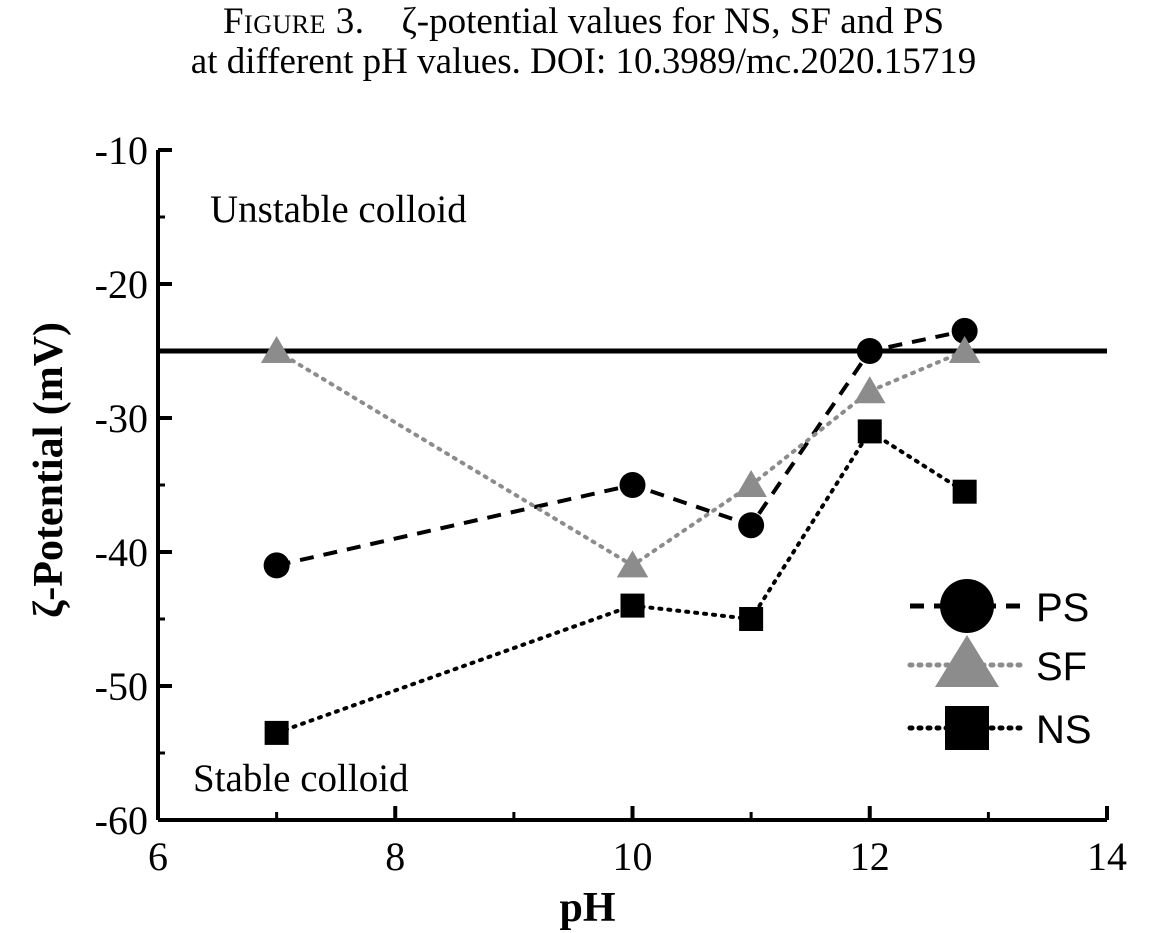 This screenshot has width=1167, height=933. I want to click on annotation-unstable: Unstable colloid, so click(338, 209).